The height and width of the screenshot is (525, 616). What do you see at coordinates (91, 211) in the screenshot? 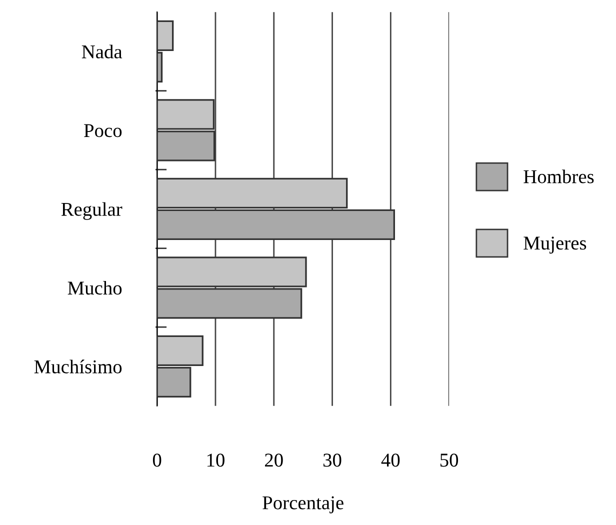
I see `y-tick-label: Regular` at bounding box center [91, 211].